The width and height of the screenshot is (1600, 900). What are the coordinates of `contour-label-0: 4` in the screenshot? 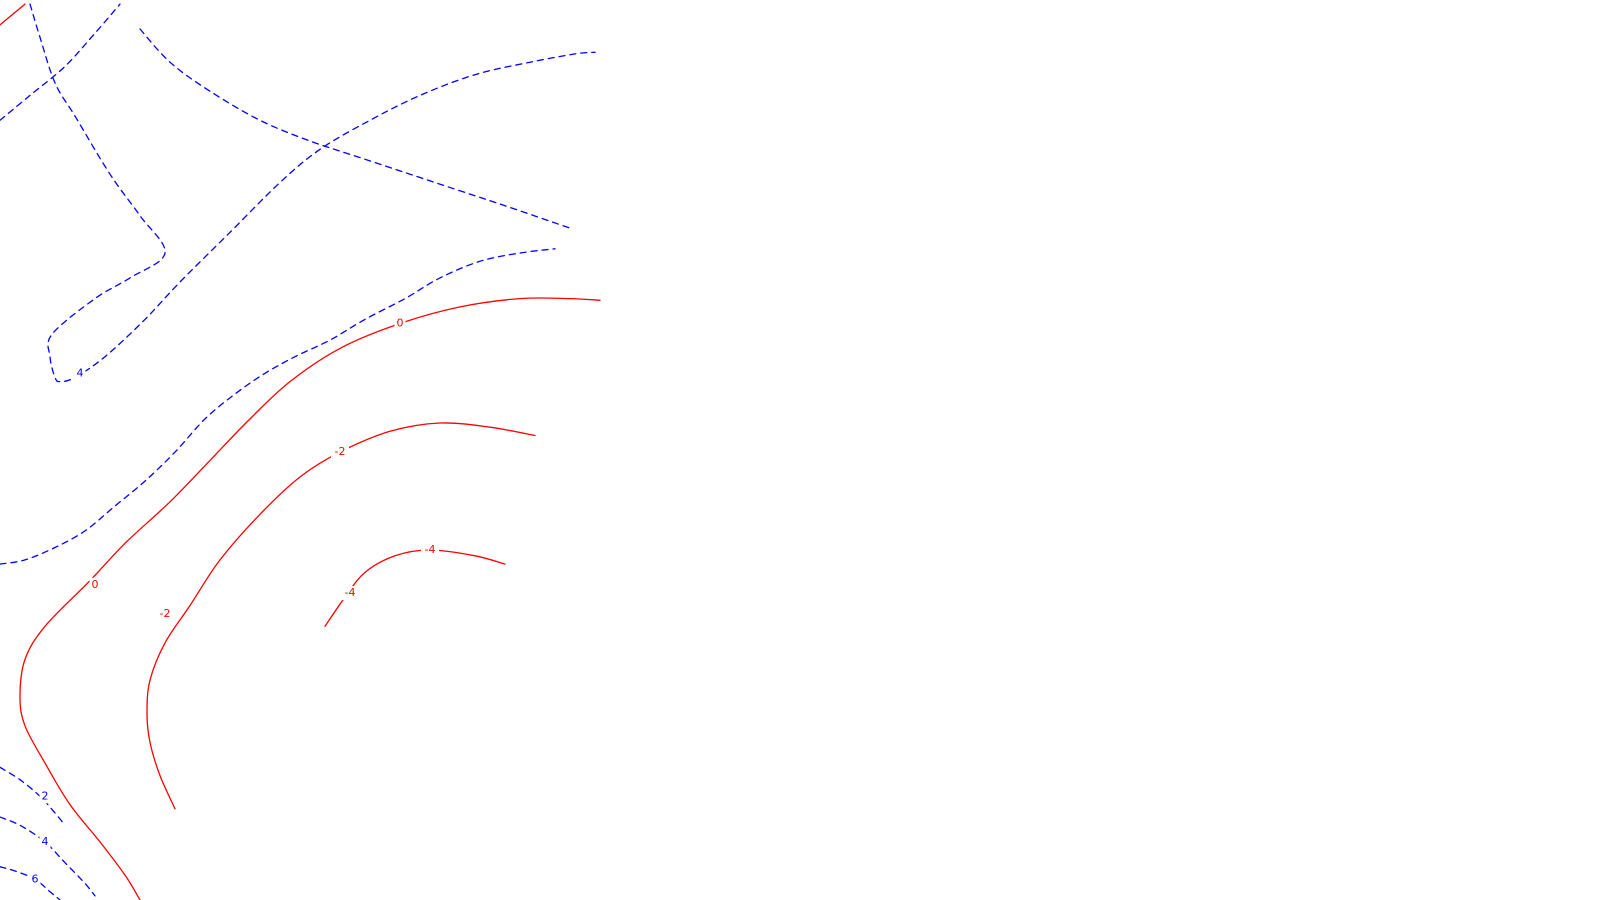 It's located at (80, 373).